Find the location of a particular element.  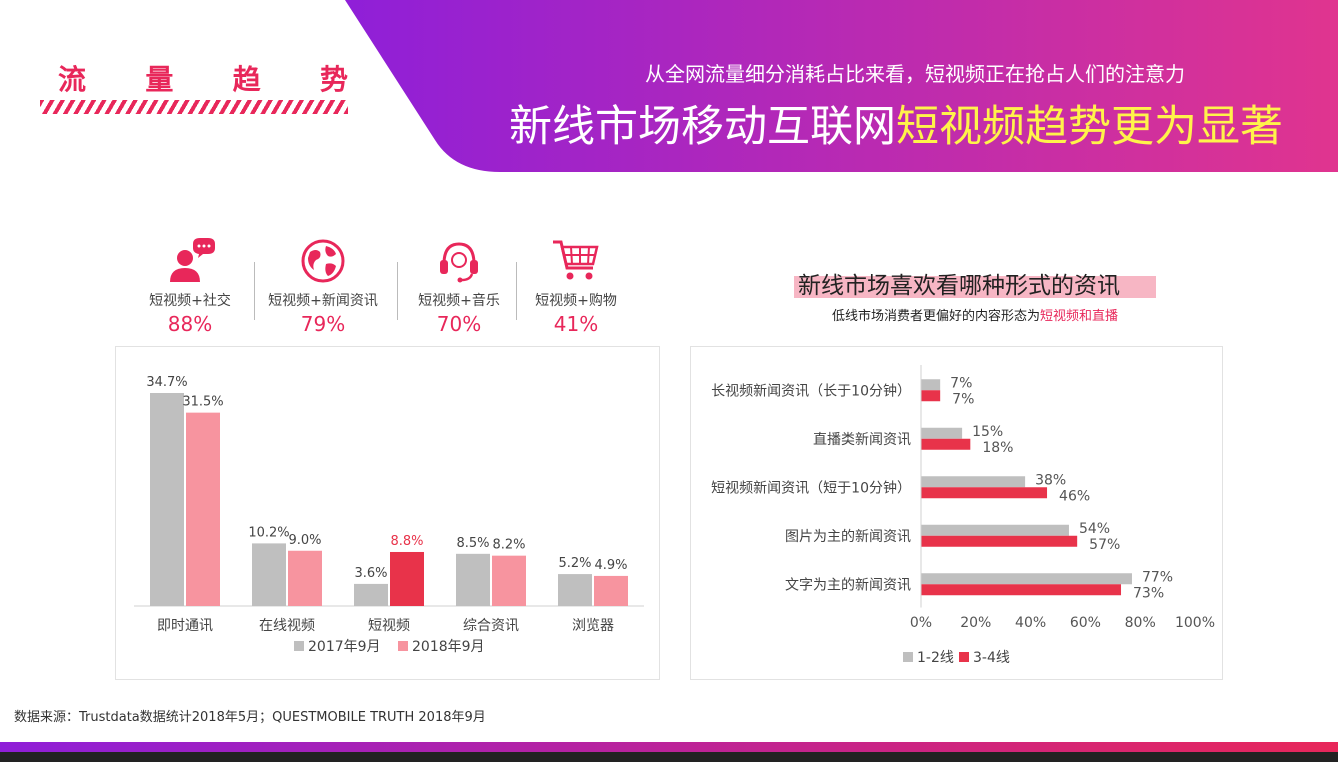

user-chat-icon is located at coordinates (192, 260).